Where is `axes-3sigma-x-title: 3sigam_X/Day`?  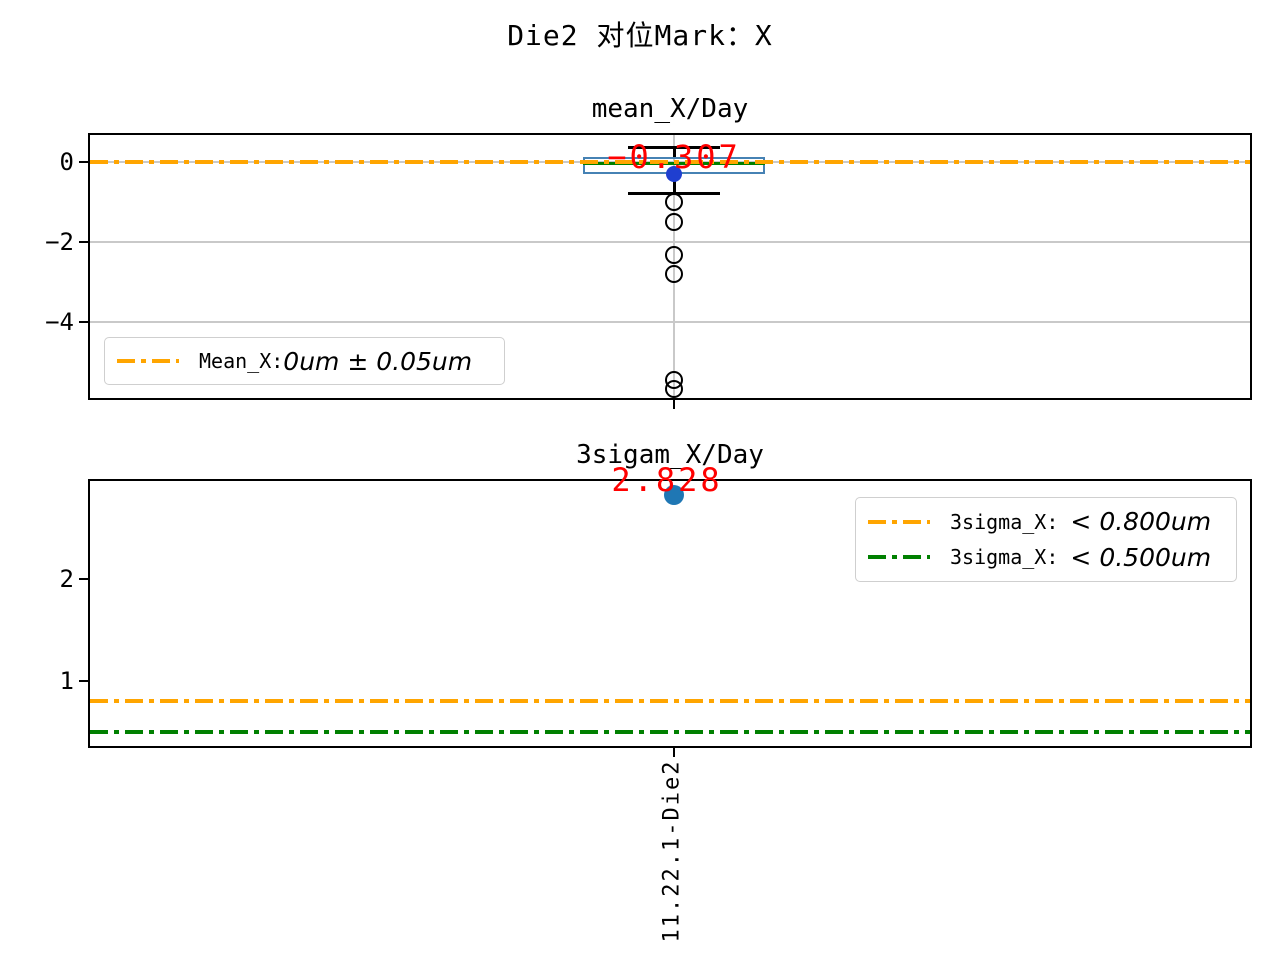 axes-3sigma-x-title: 3sigam_X/Day is located at coordinates (670, 455).